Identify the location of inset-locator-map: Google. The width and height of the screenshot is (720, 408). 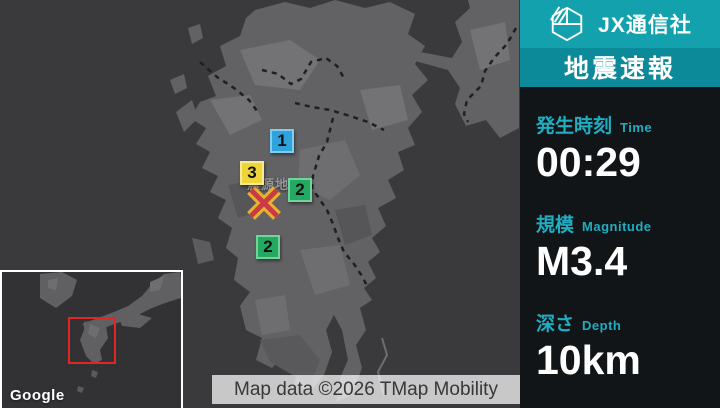
(91, 339).